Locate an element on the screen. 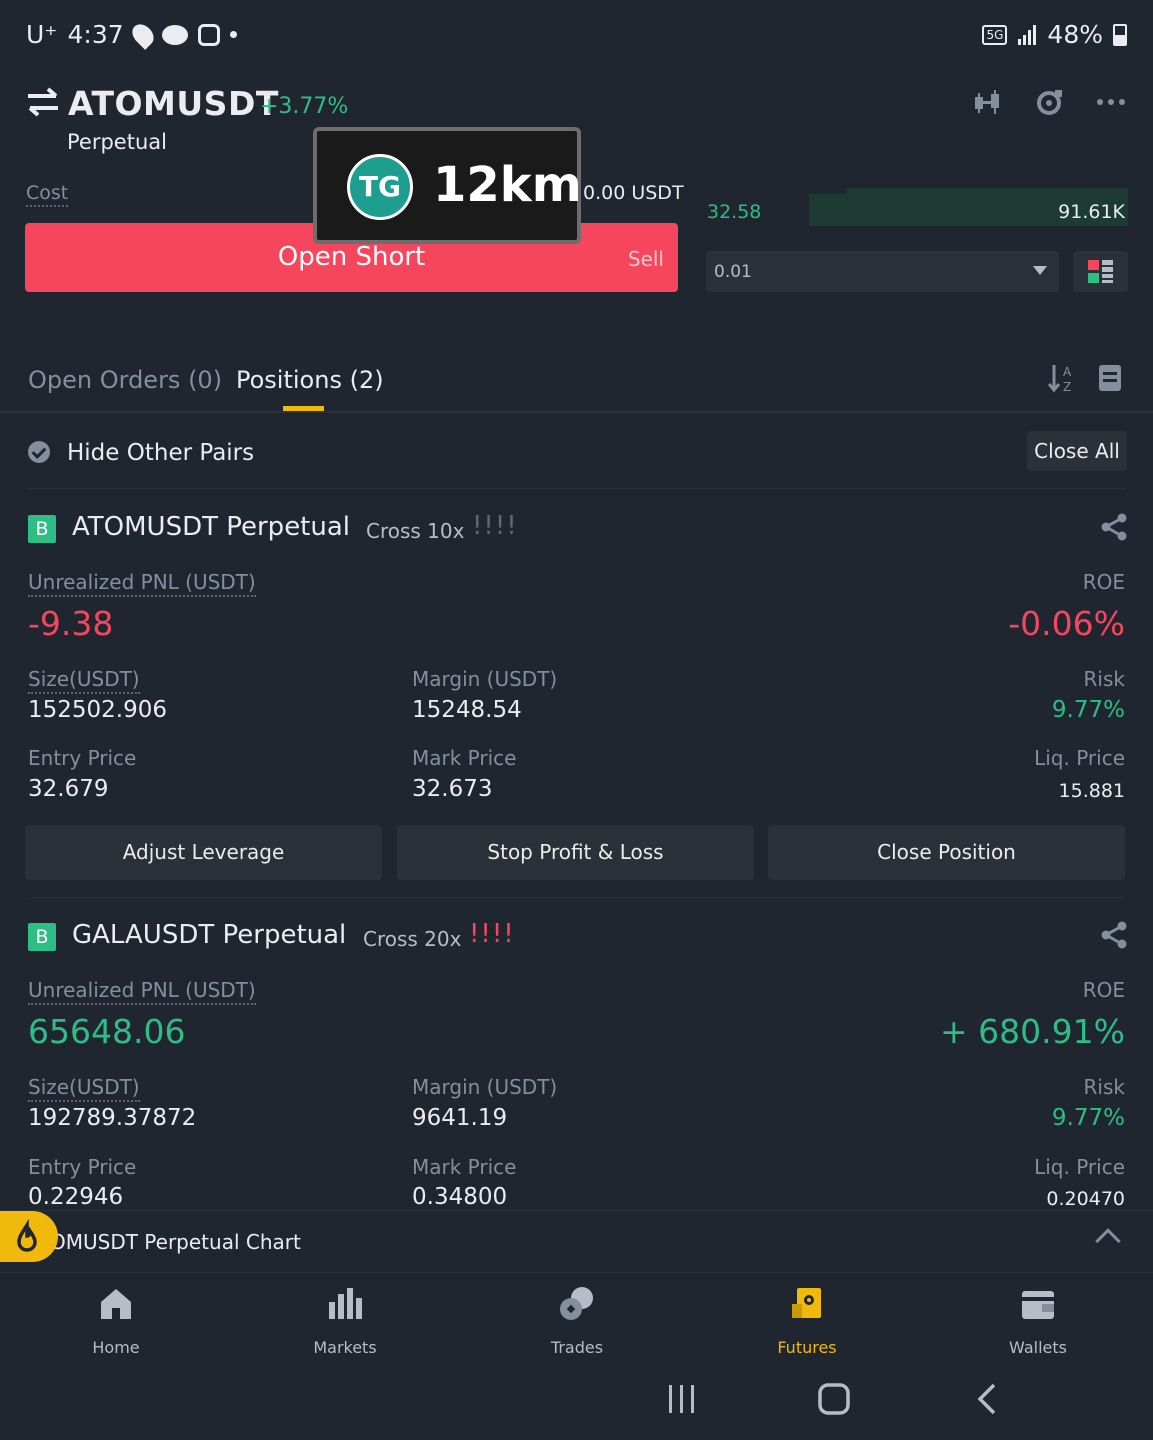 The height and width of the screenshot is (1440, 1153). nav-trades-label: Trades is located at coordinates (577, 1347).